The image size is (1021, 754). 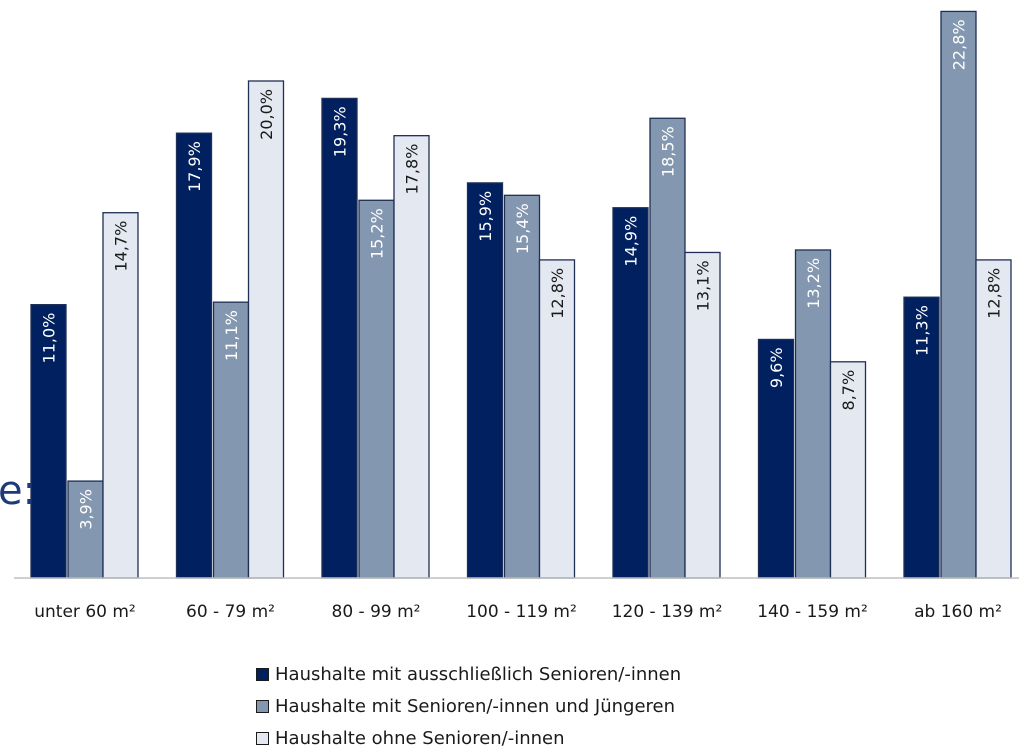 What do you see at coordinates (813, 283) in the screenshot?
I see `data-label: 13,2%` at bounding box center [813, 283].